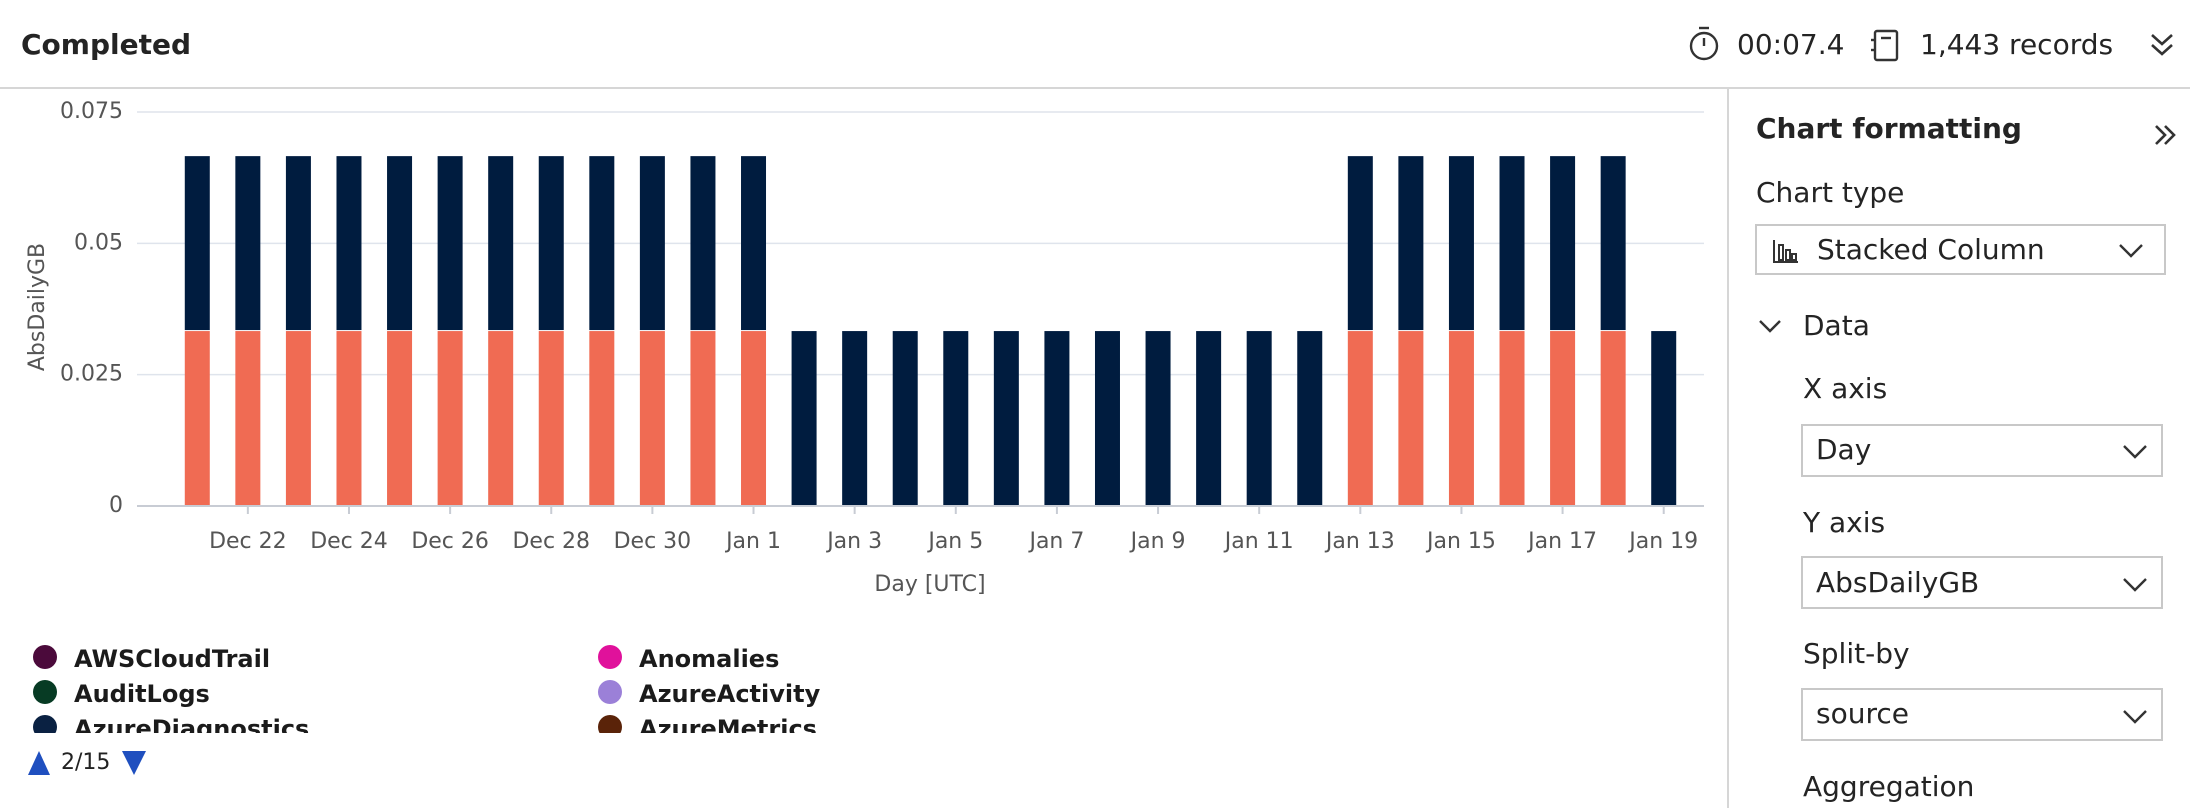 The width and height of the screenshot is (2190, 808). I want to click on aggregation-label: Aggregation, so click(1888, 786).